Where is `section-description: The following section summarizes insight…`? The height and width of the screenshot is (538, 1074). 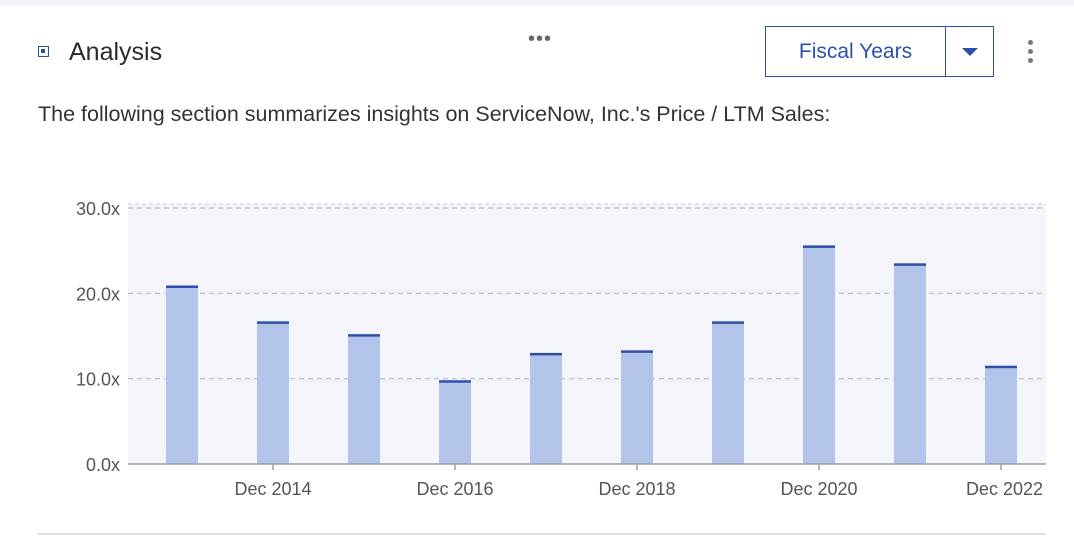 section-description: The following section summarizes insight… is located at coordinates (434, 114).